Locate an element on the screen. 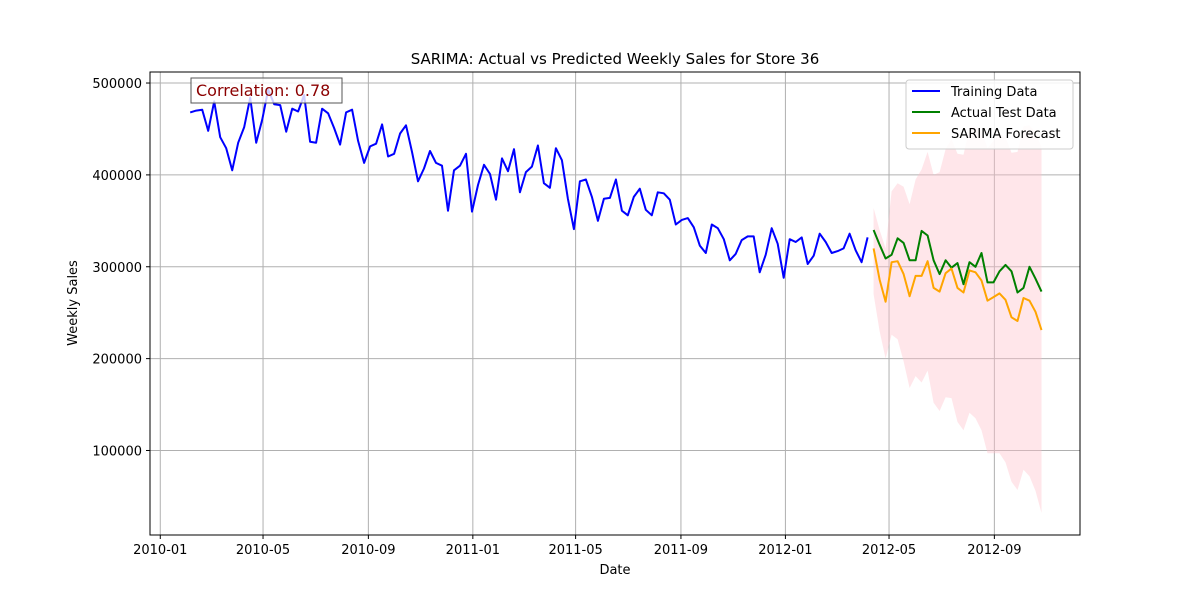  y-axis-label: Weekly Sales is located at coordinates (73, 303).